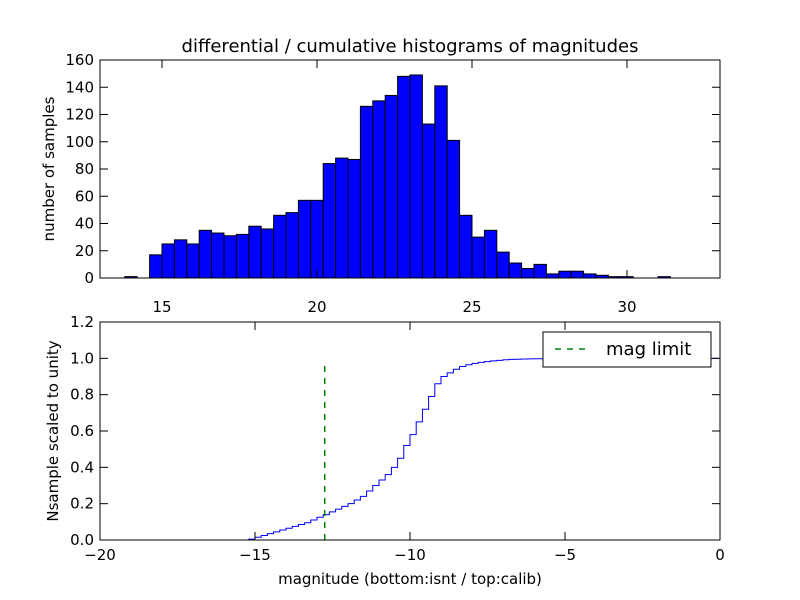 The image size is (800, 600). I want to click on cumulative-y-tick-label: 0.4, so click(82, 467).